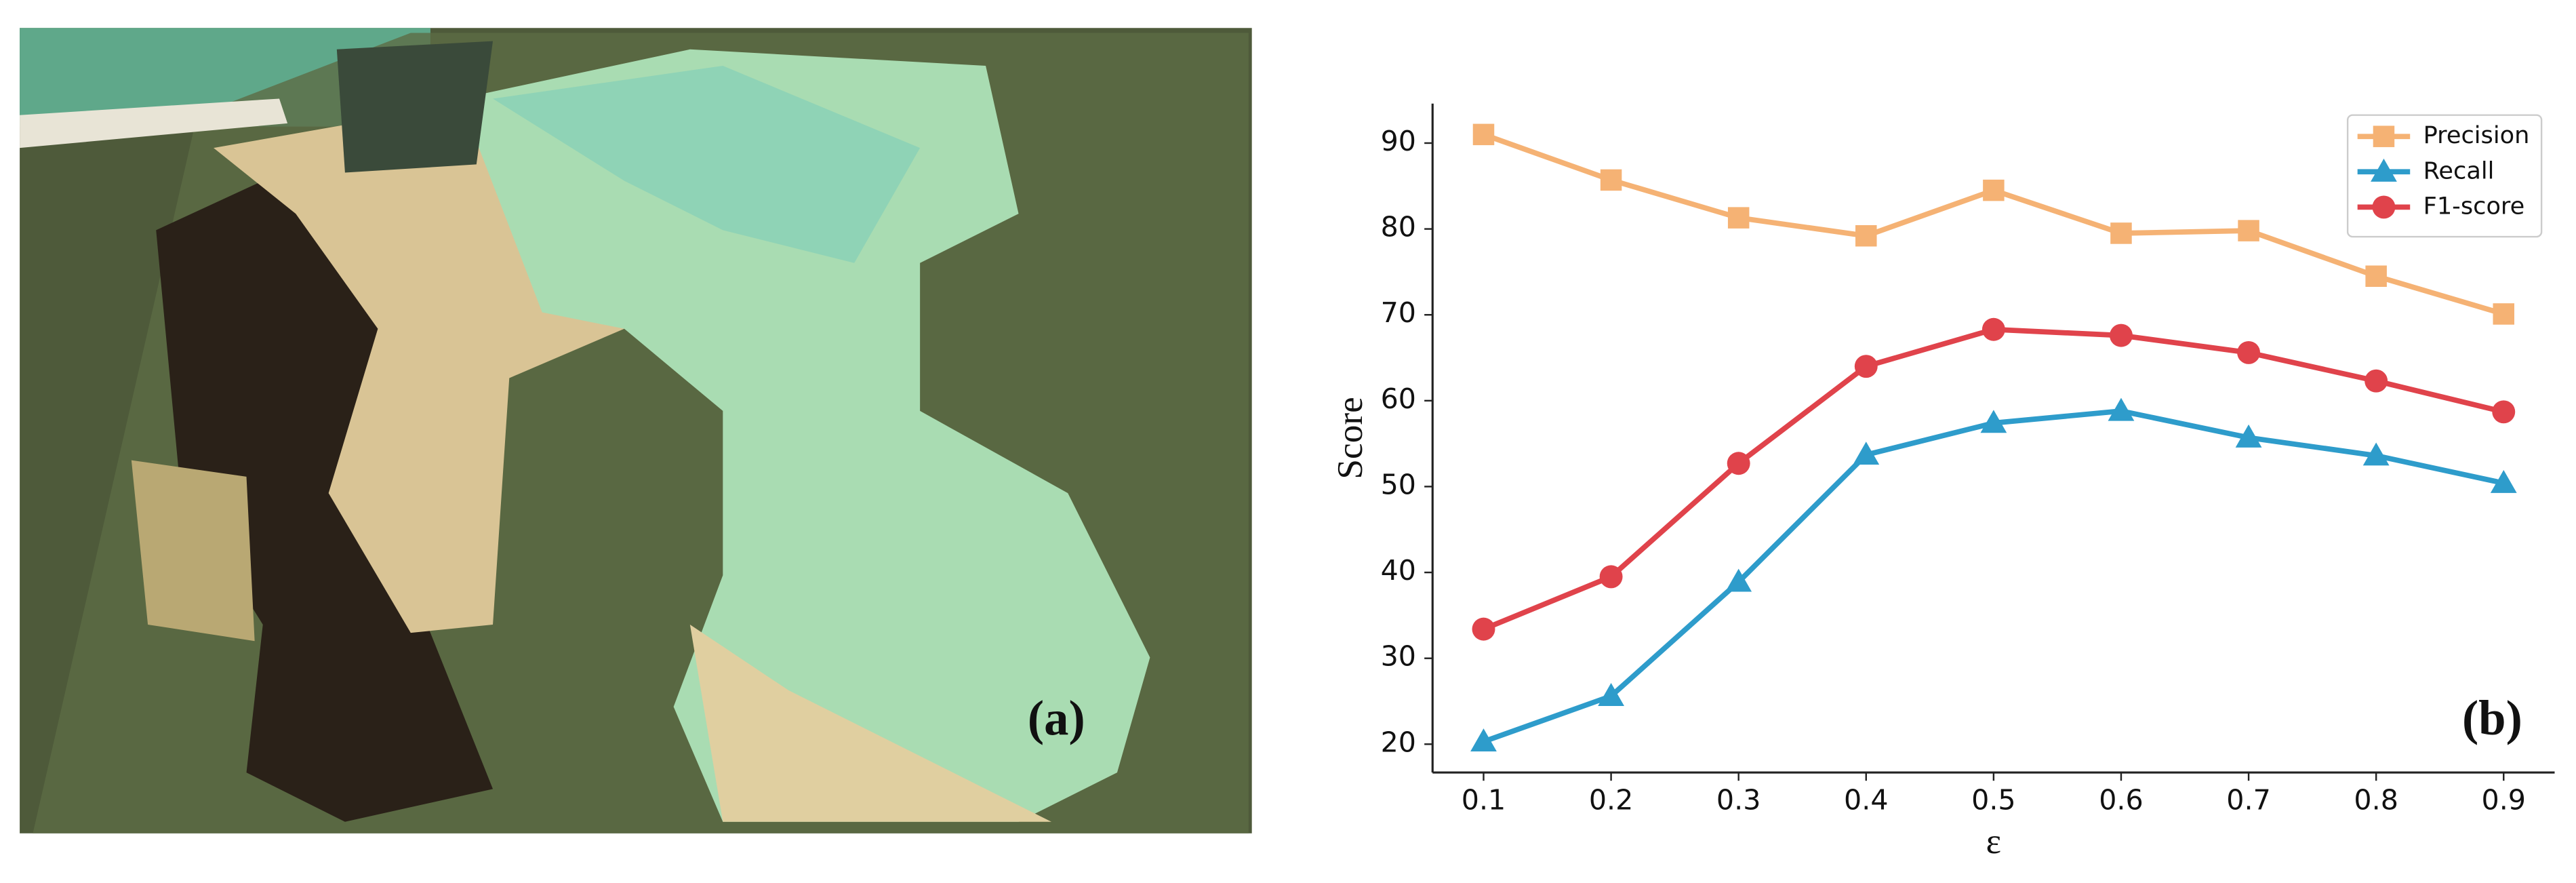 This screenshot has width=2576, height=883. I want to click on legend: Precision Recall F1-score, so click(2444, 176).